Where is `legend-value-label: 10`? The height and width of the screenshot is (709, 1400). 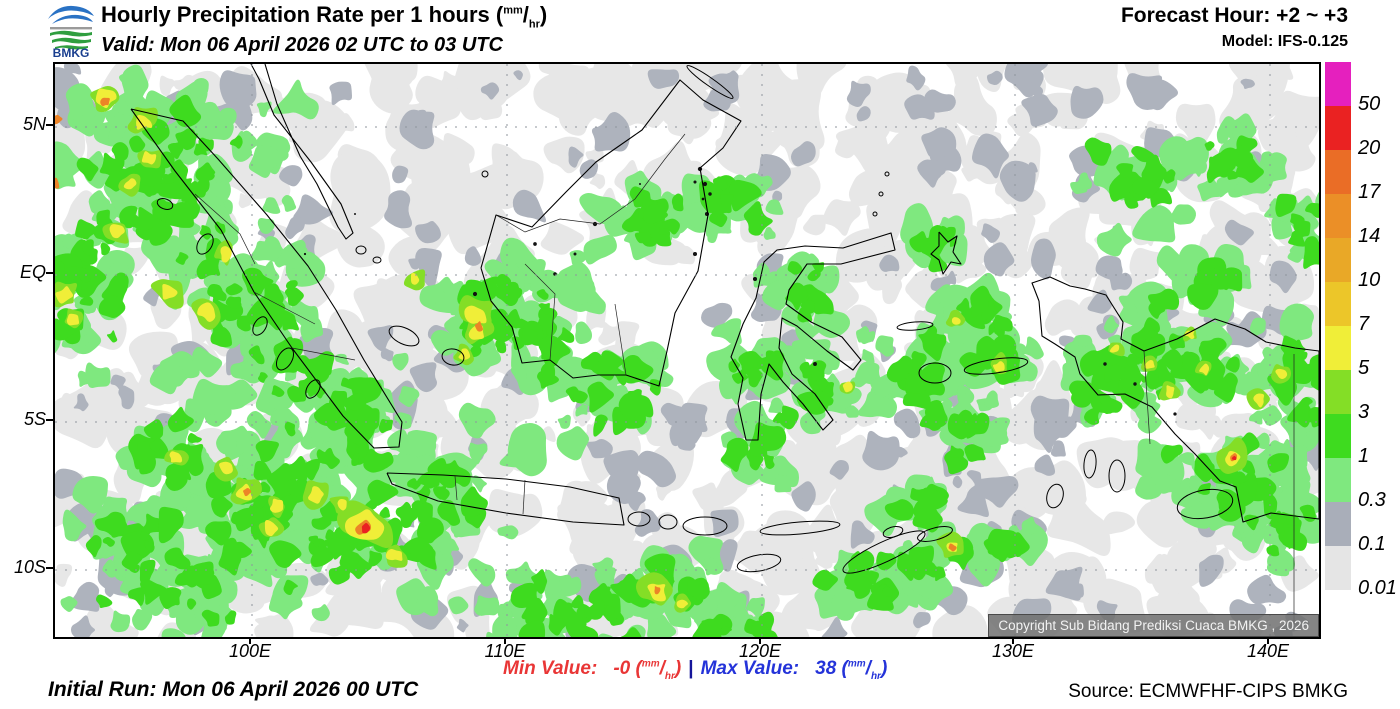 legend-value-label: 10 is located at coordinates (1369, 280).